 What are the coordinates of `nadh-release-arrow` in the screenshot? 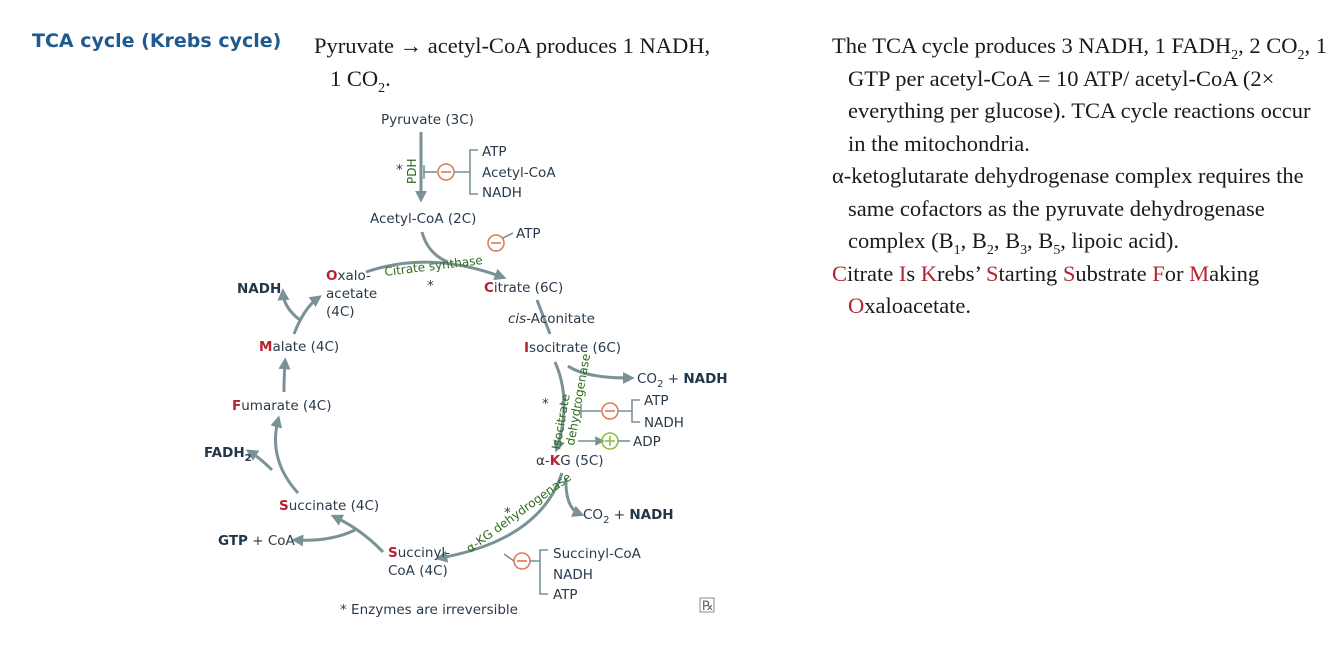 It's located at (289, 305).